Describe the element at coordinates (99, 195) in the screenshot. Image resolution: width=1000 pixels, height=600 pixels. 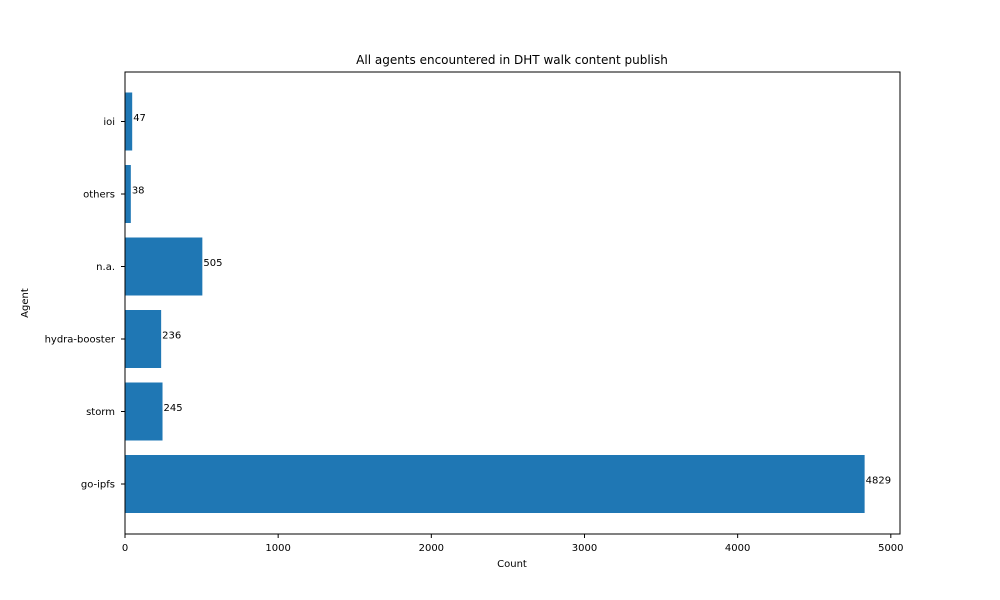
I see `y-tick-label-others: others` at that location.